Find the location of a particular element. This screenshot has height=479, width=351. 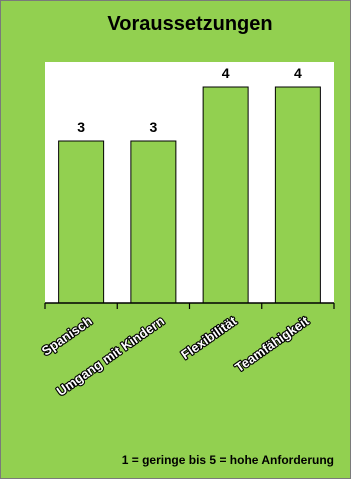

data-label-3: 4 is located at coordinates (226, 73).